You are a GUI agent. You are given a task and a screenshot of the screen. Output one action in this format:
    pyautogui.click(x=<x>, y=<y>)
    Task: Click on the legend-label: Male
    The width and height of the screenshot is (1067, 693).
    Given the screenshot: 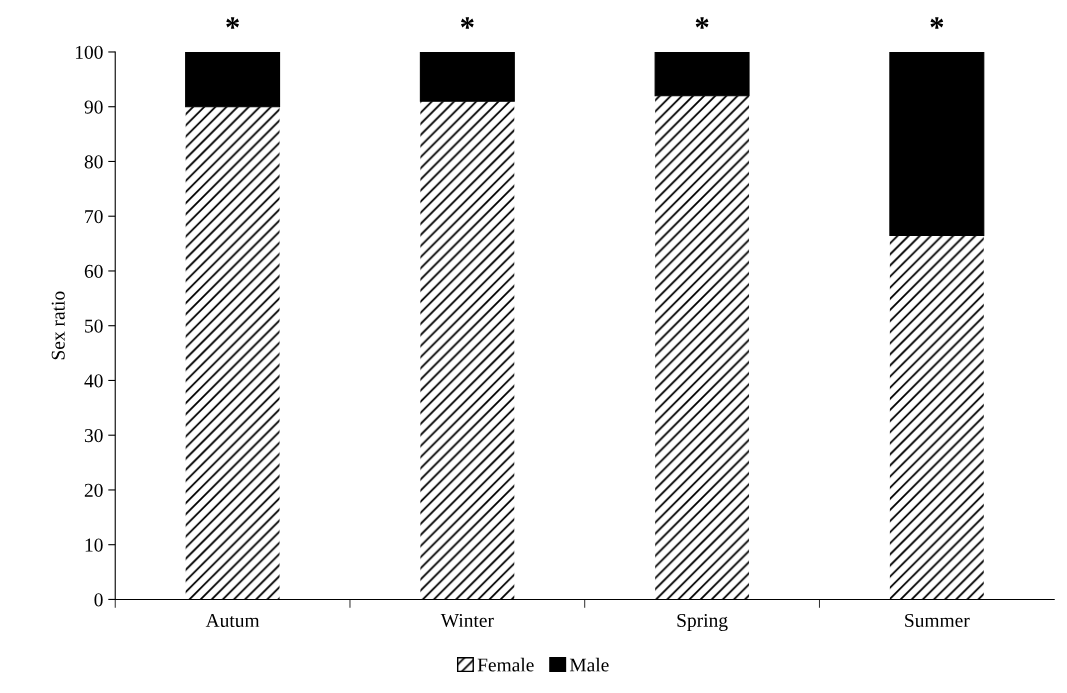 What is the action you would take?
    pyautogui.click(x=589, y=664)
    